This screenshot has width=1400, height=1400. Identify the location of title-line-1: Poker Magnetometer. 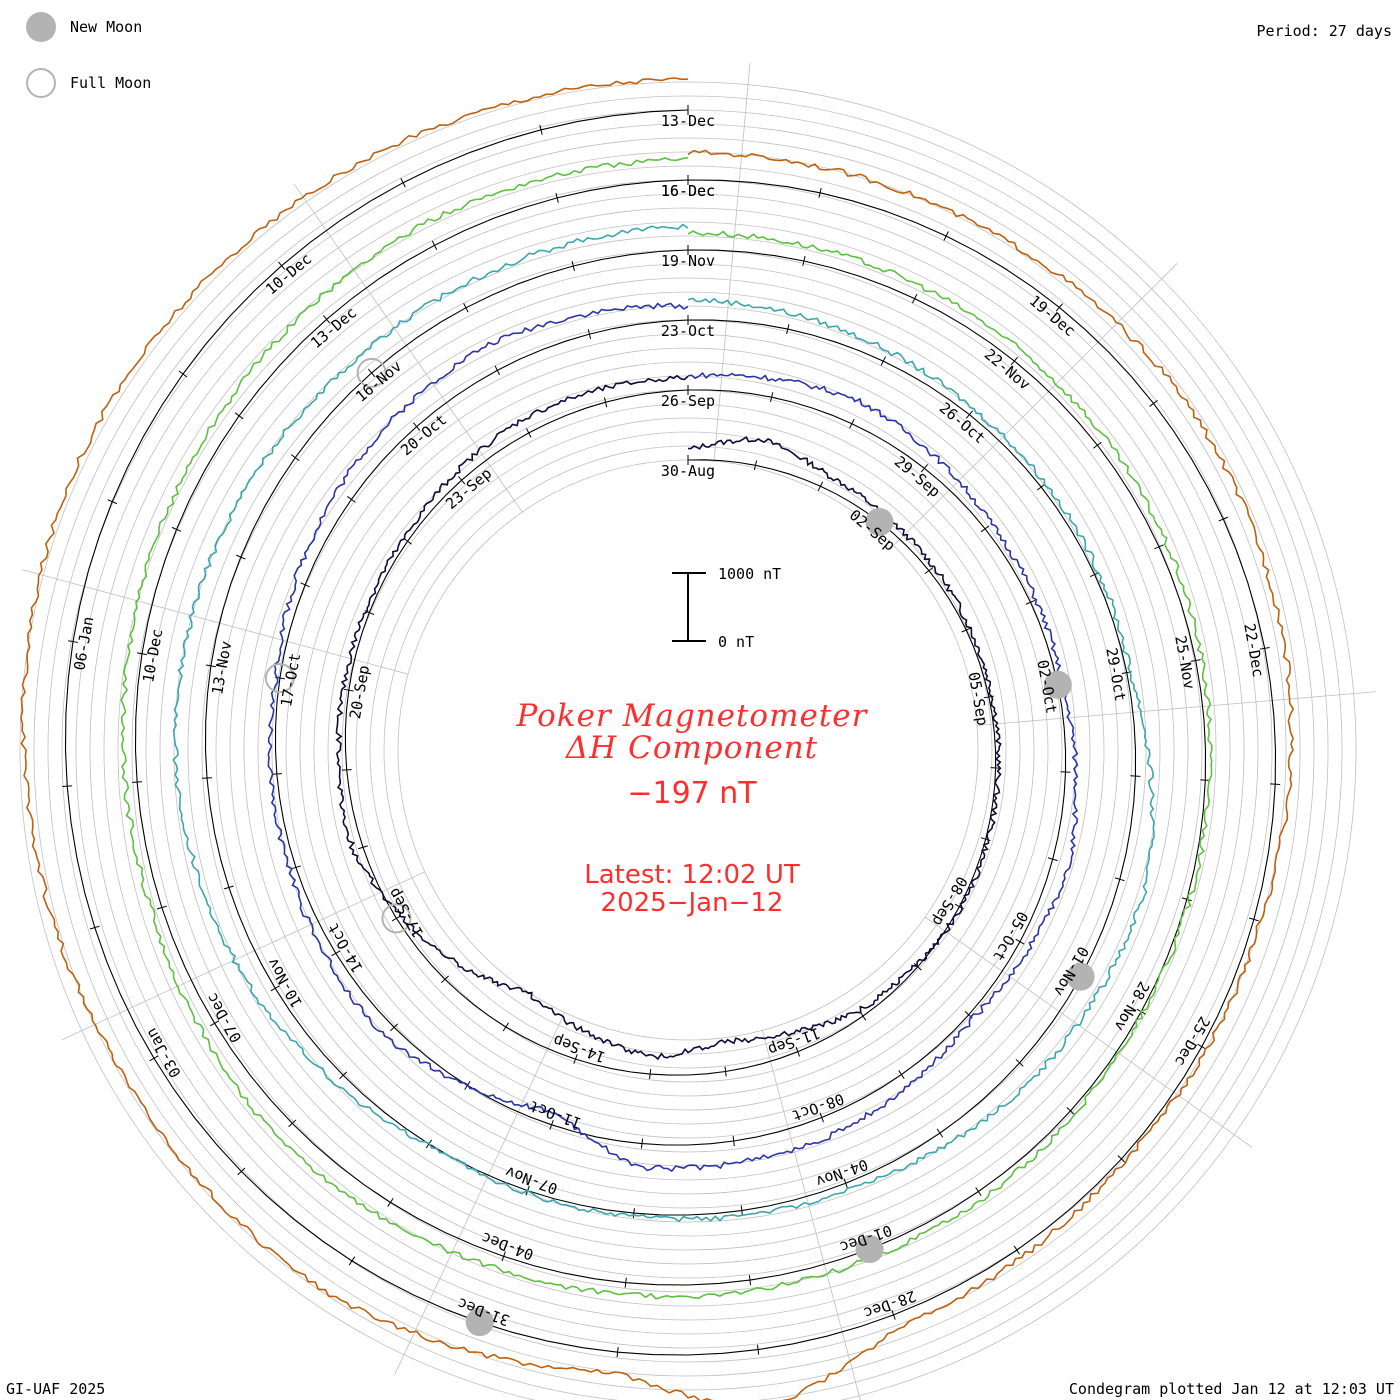
(692, 716).